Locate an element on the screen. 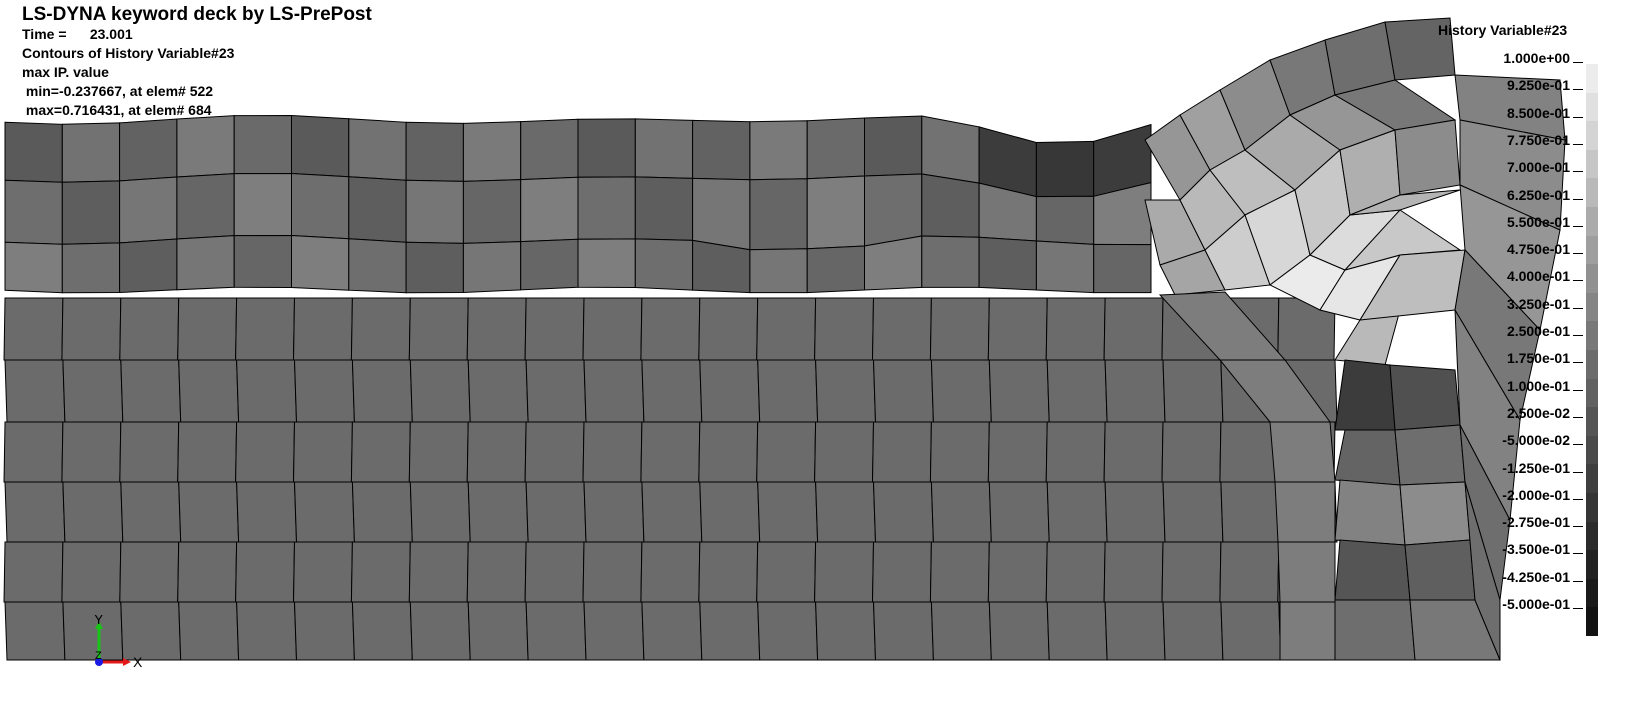  legend-color-bar is located at coordinates (1592, 350).